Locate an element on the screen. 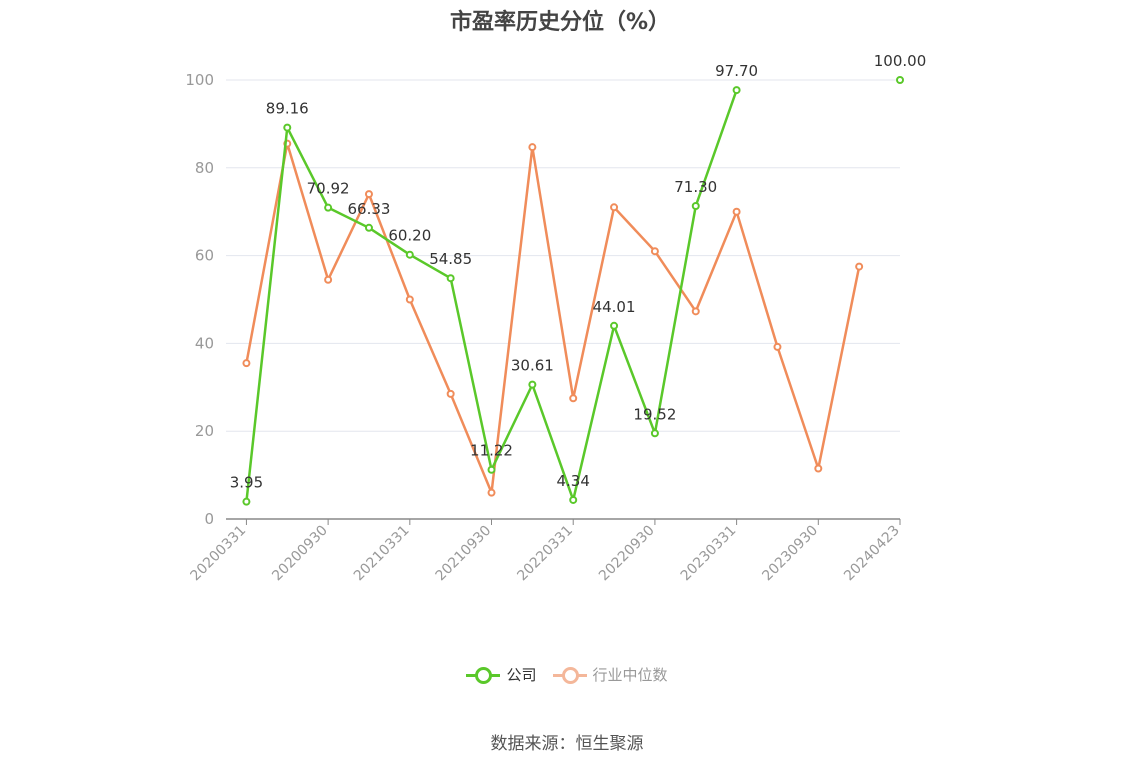 The image size is (1134, 766). legend-item-company: 公司 is located at coordinates (501, 674).